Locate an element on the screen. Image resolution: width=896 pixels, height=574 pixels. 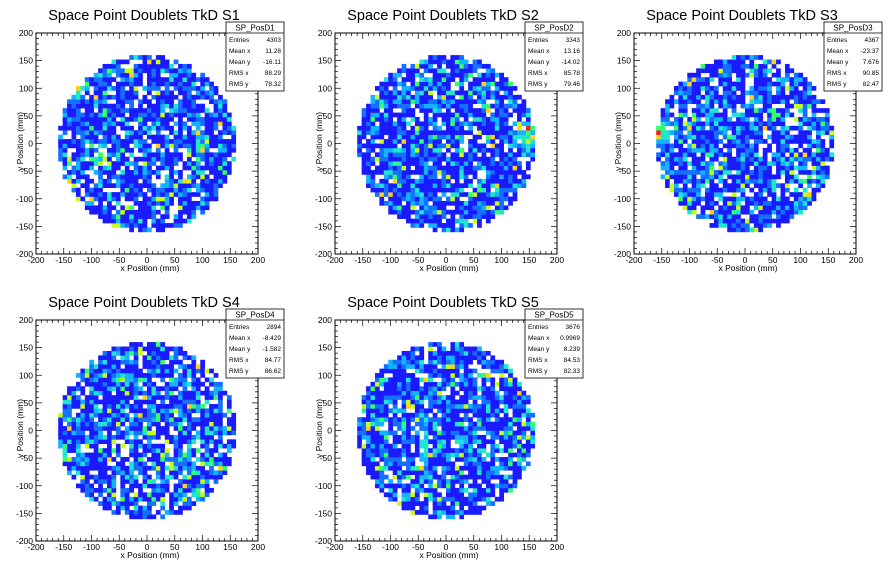
y-tick-label: 200 is located at coordinates (624, 33).